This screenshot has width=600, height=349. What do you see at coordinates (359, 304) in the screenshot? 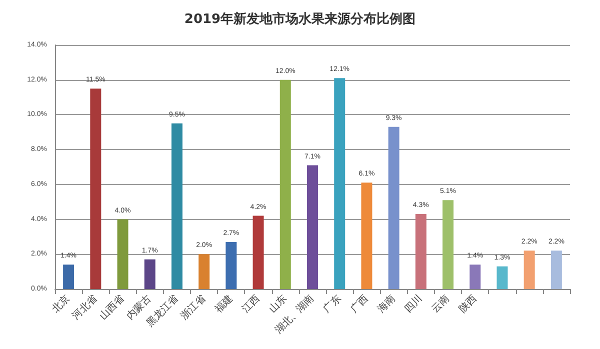
I see `x-tick-label: 广西` at bounding box center [359, 304].